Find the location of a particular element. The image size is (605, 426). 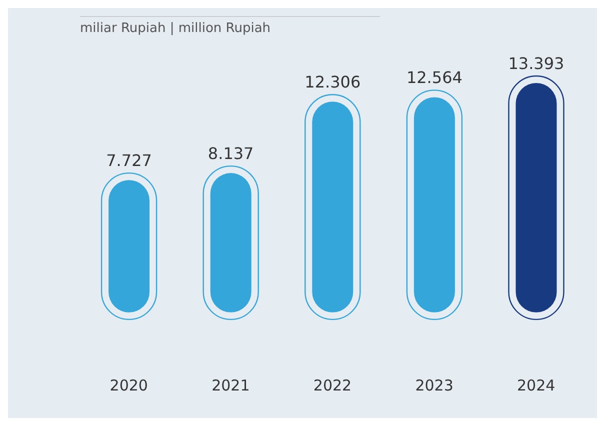

data-label: 12.306 is located at coordinates (332, 82).